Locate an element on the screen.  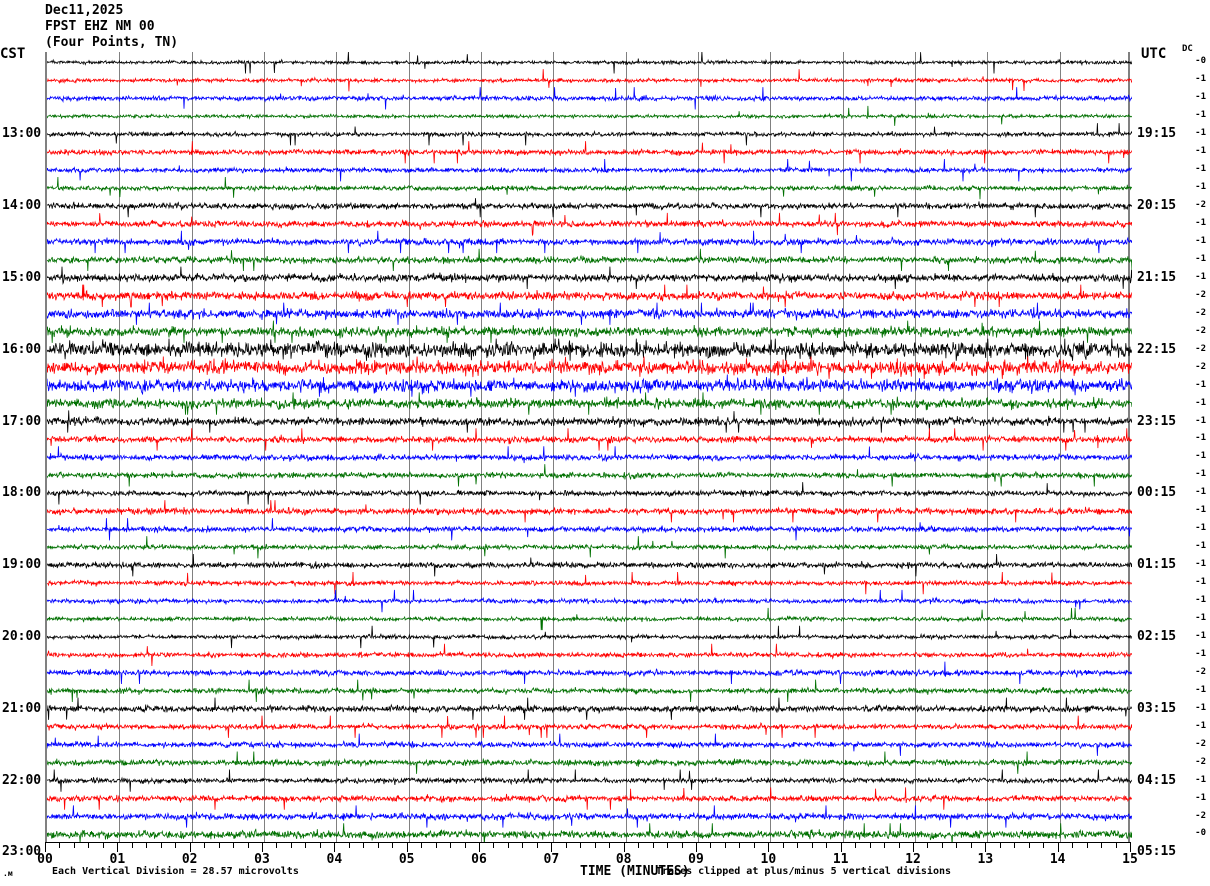
x-axis-tick-label: 12 is located at coordinates (913, 859).